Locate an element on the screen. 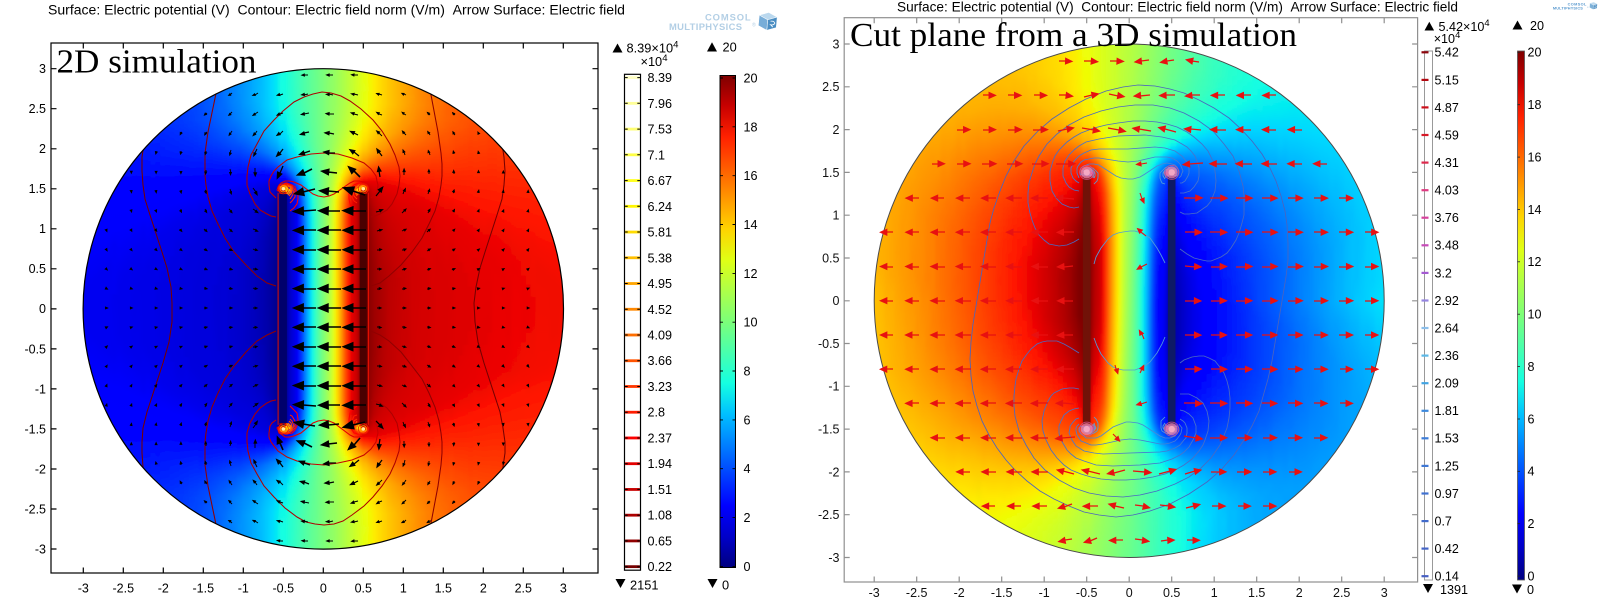 This screenshot has width=1603, height=605. svg-text: 5.42×10⁴ is located at coordinates (1464, 25).